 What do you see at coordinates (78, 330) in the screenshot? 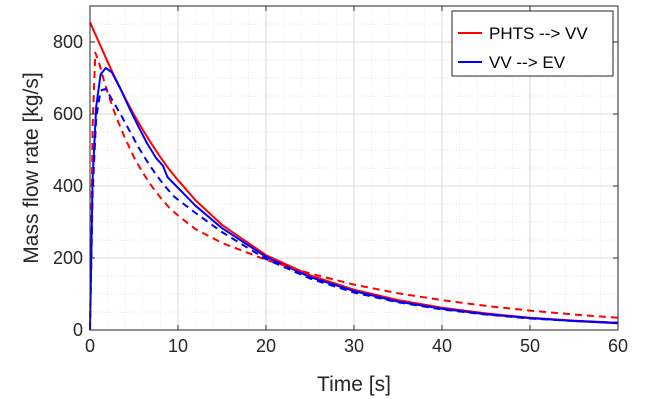
I see `y-tick-label: 0` at bounding box center [78, 330].